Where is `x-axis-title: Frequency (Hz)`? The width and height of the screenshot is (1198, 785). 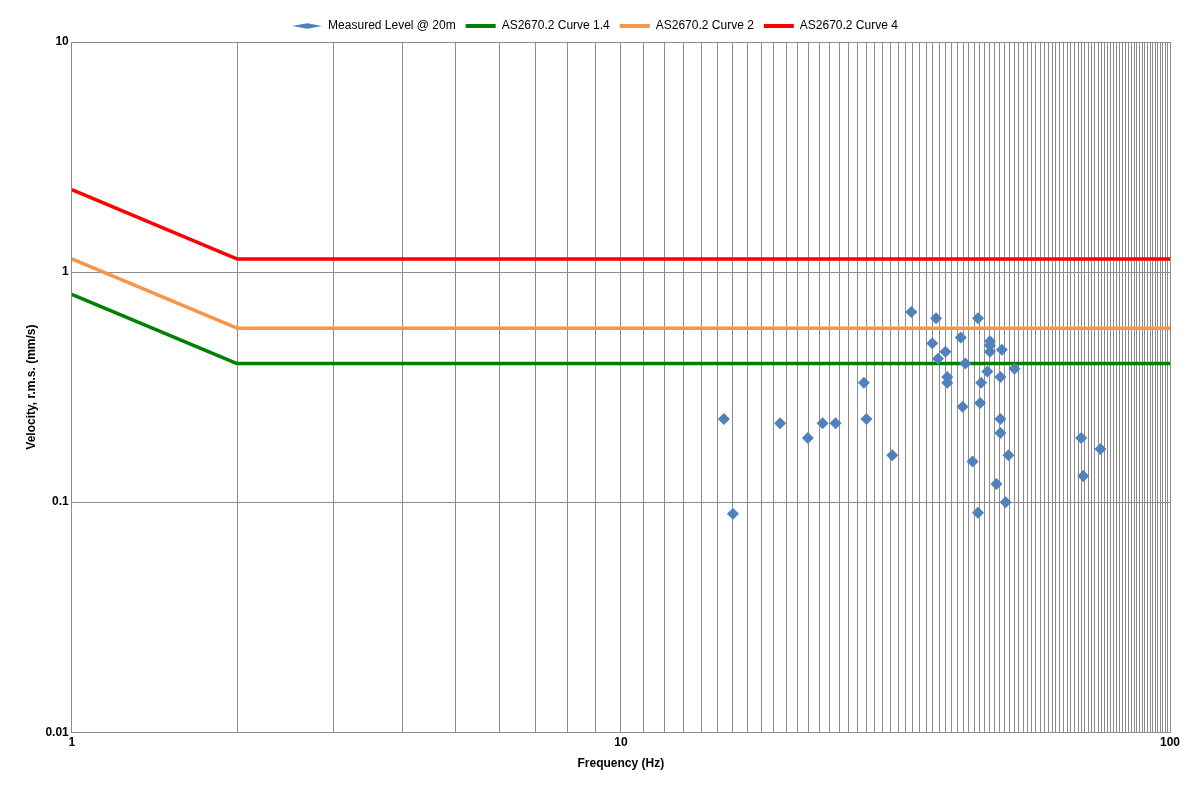 x-axis-title: Frequency (Hz) is located at coordinates (621, 763).